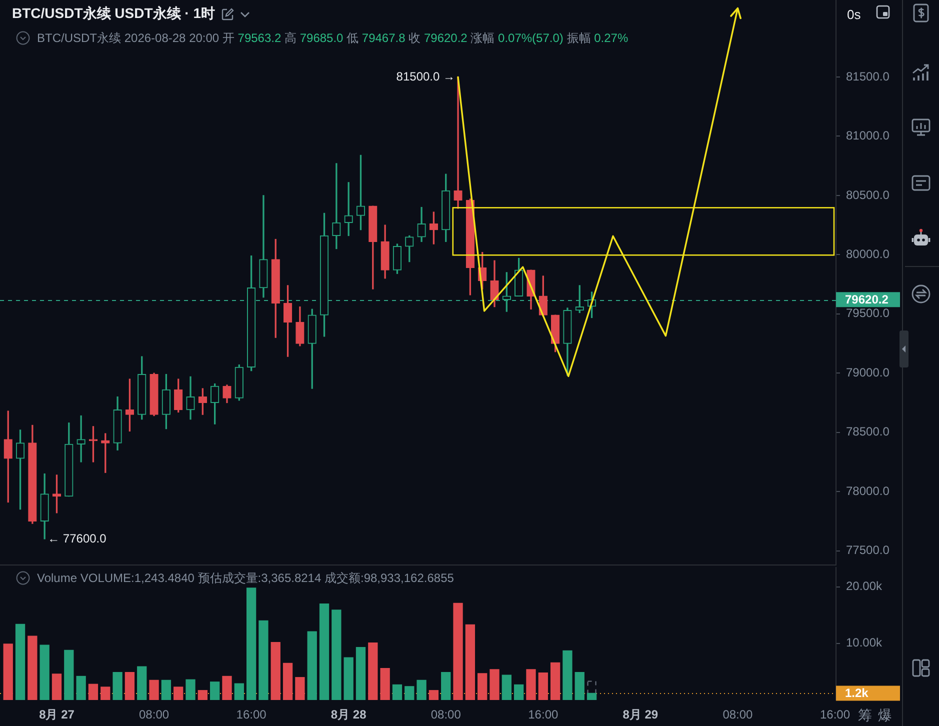 This screenshot has height=726, width=939. I want to click on y-tick-label: 78500.0, so click(868, 431).